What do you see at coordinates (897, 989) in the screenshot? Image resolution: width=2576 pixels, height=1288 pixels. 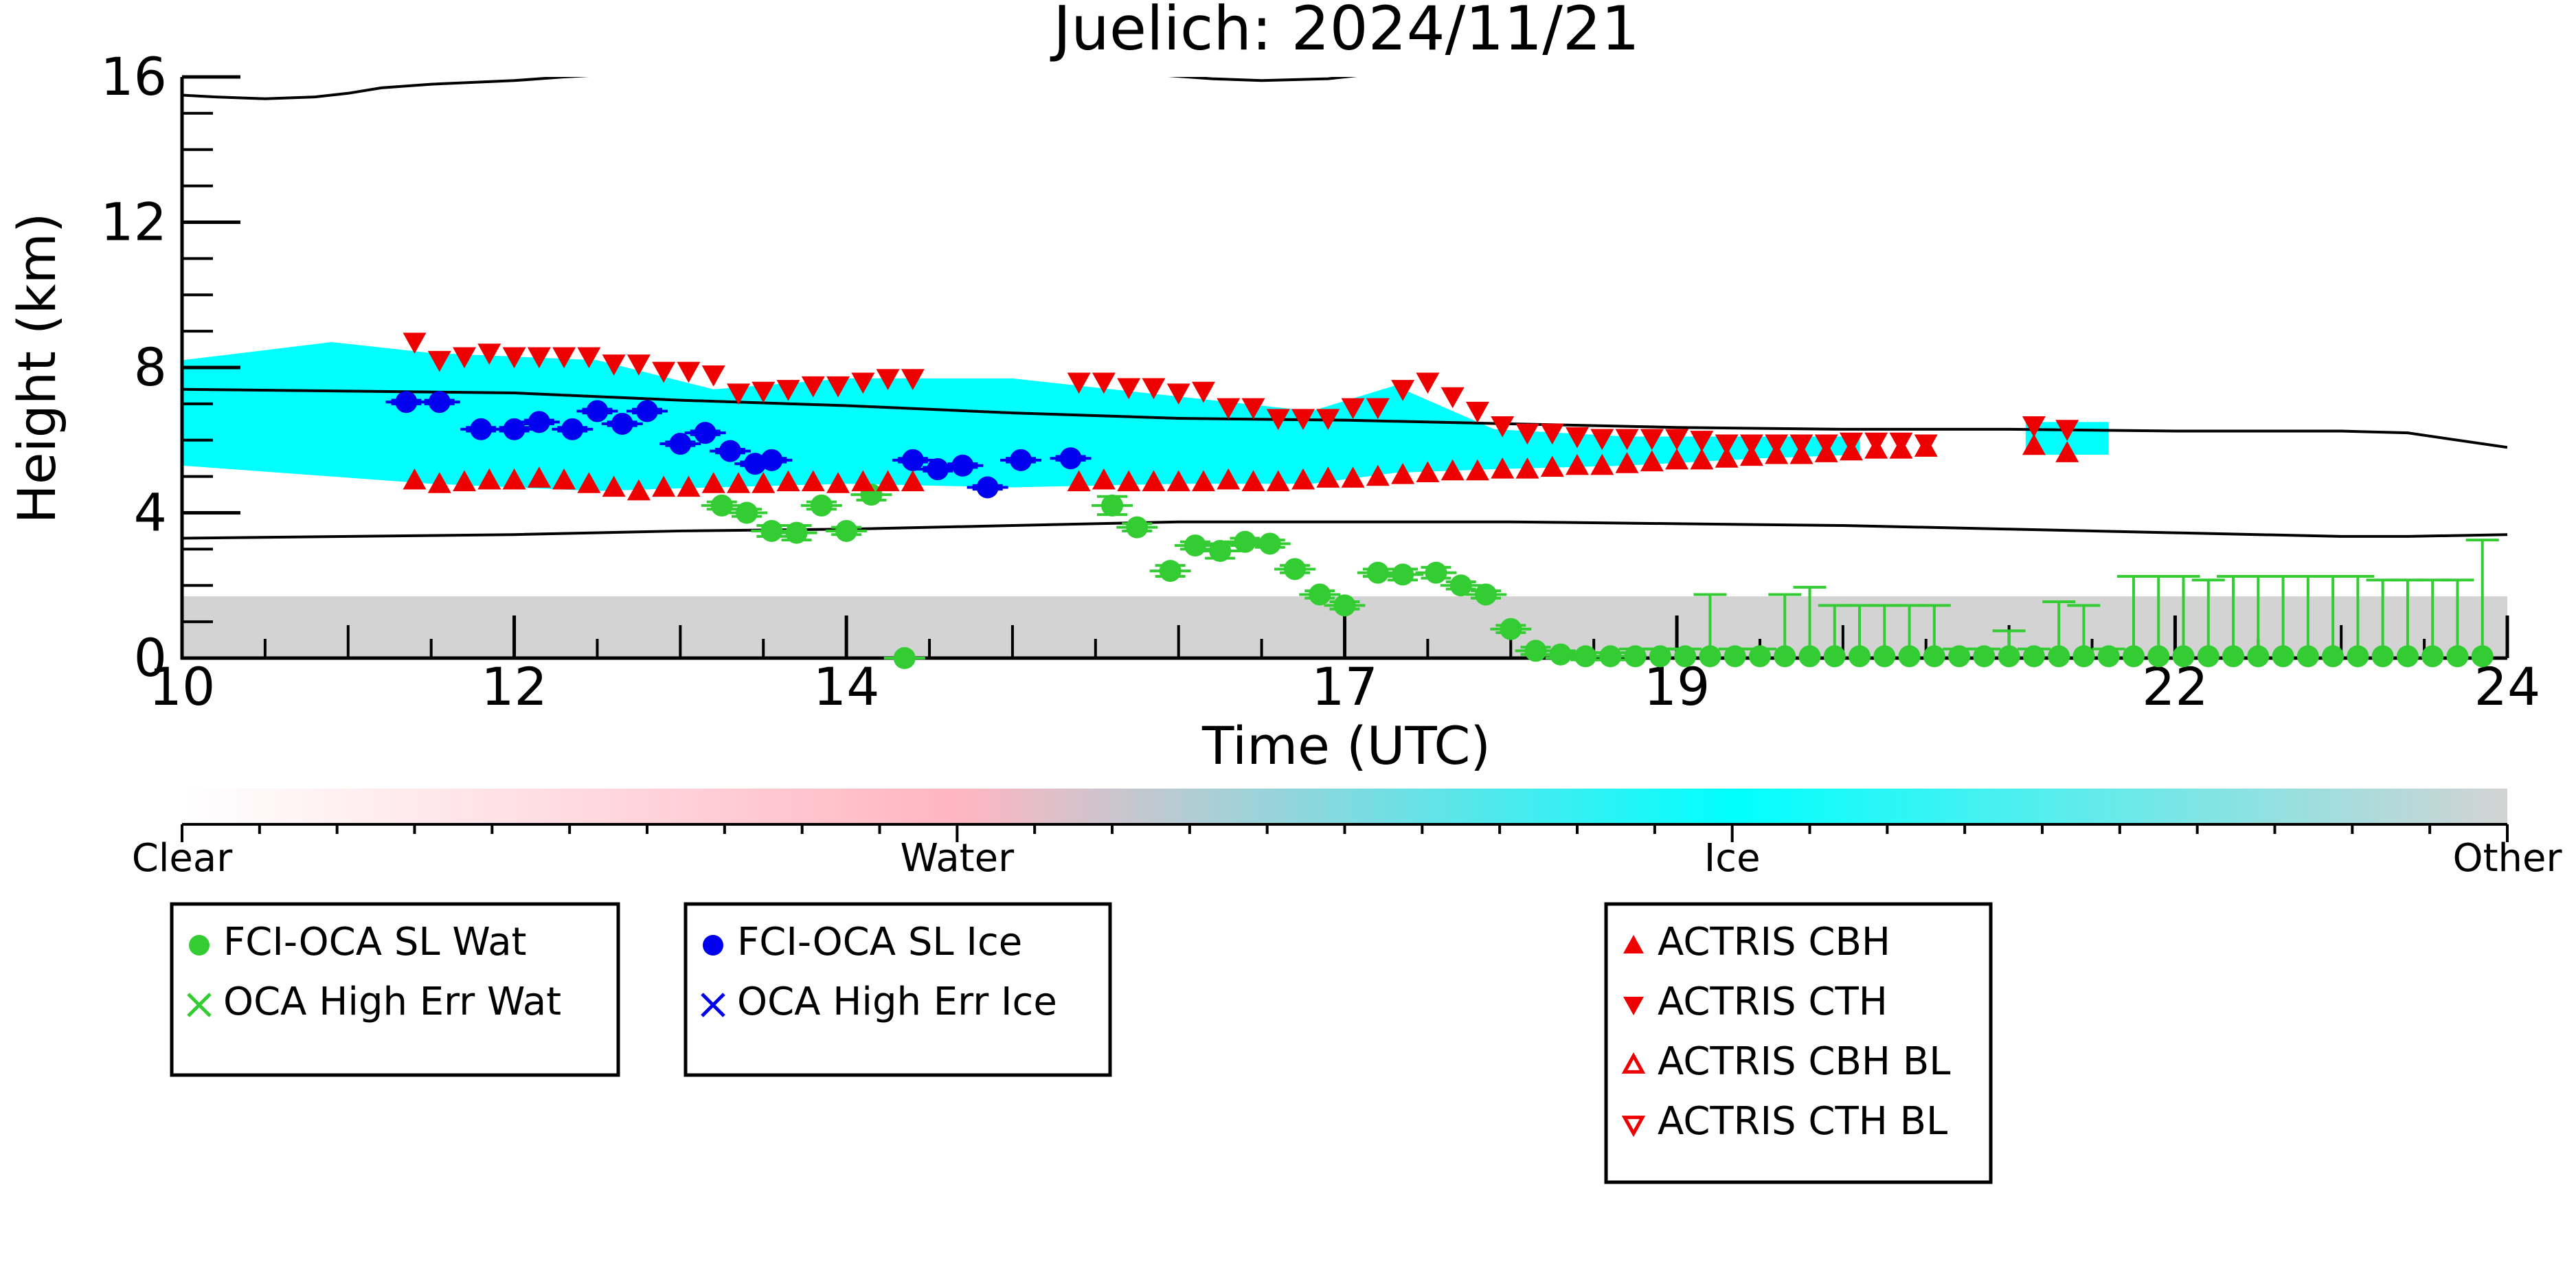 I see `legend-box-2: FCI-OCA SL Ice OCA High Err Ice` at bounding box center [897, 989].